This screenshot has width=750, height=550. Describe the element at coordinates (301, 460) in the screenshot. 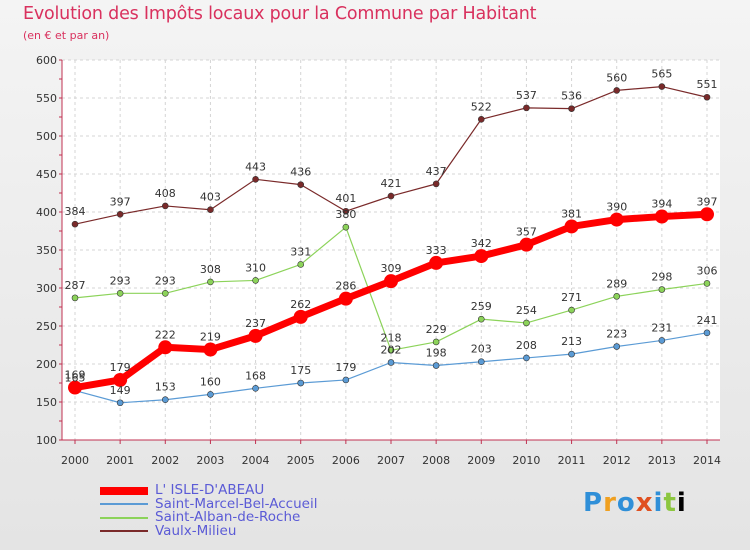

I see `x-tick-label: 2005` at that location.